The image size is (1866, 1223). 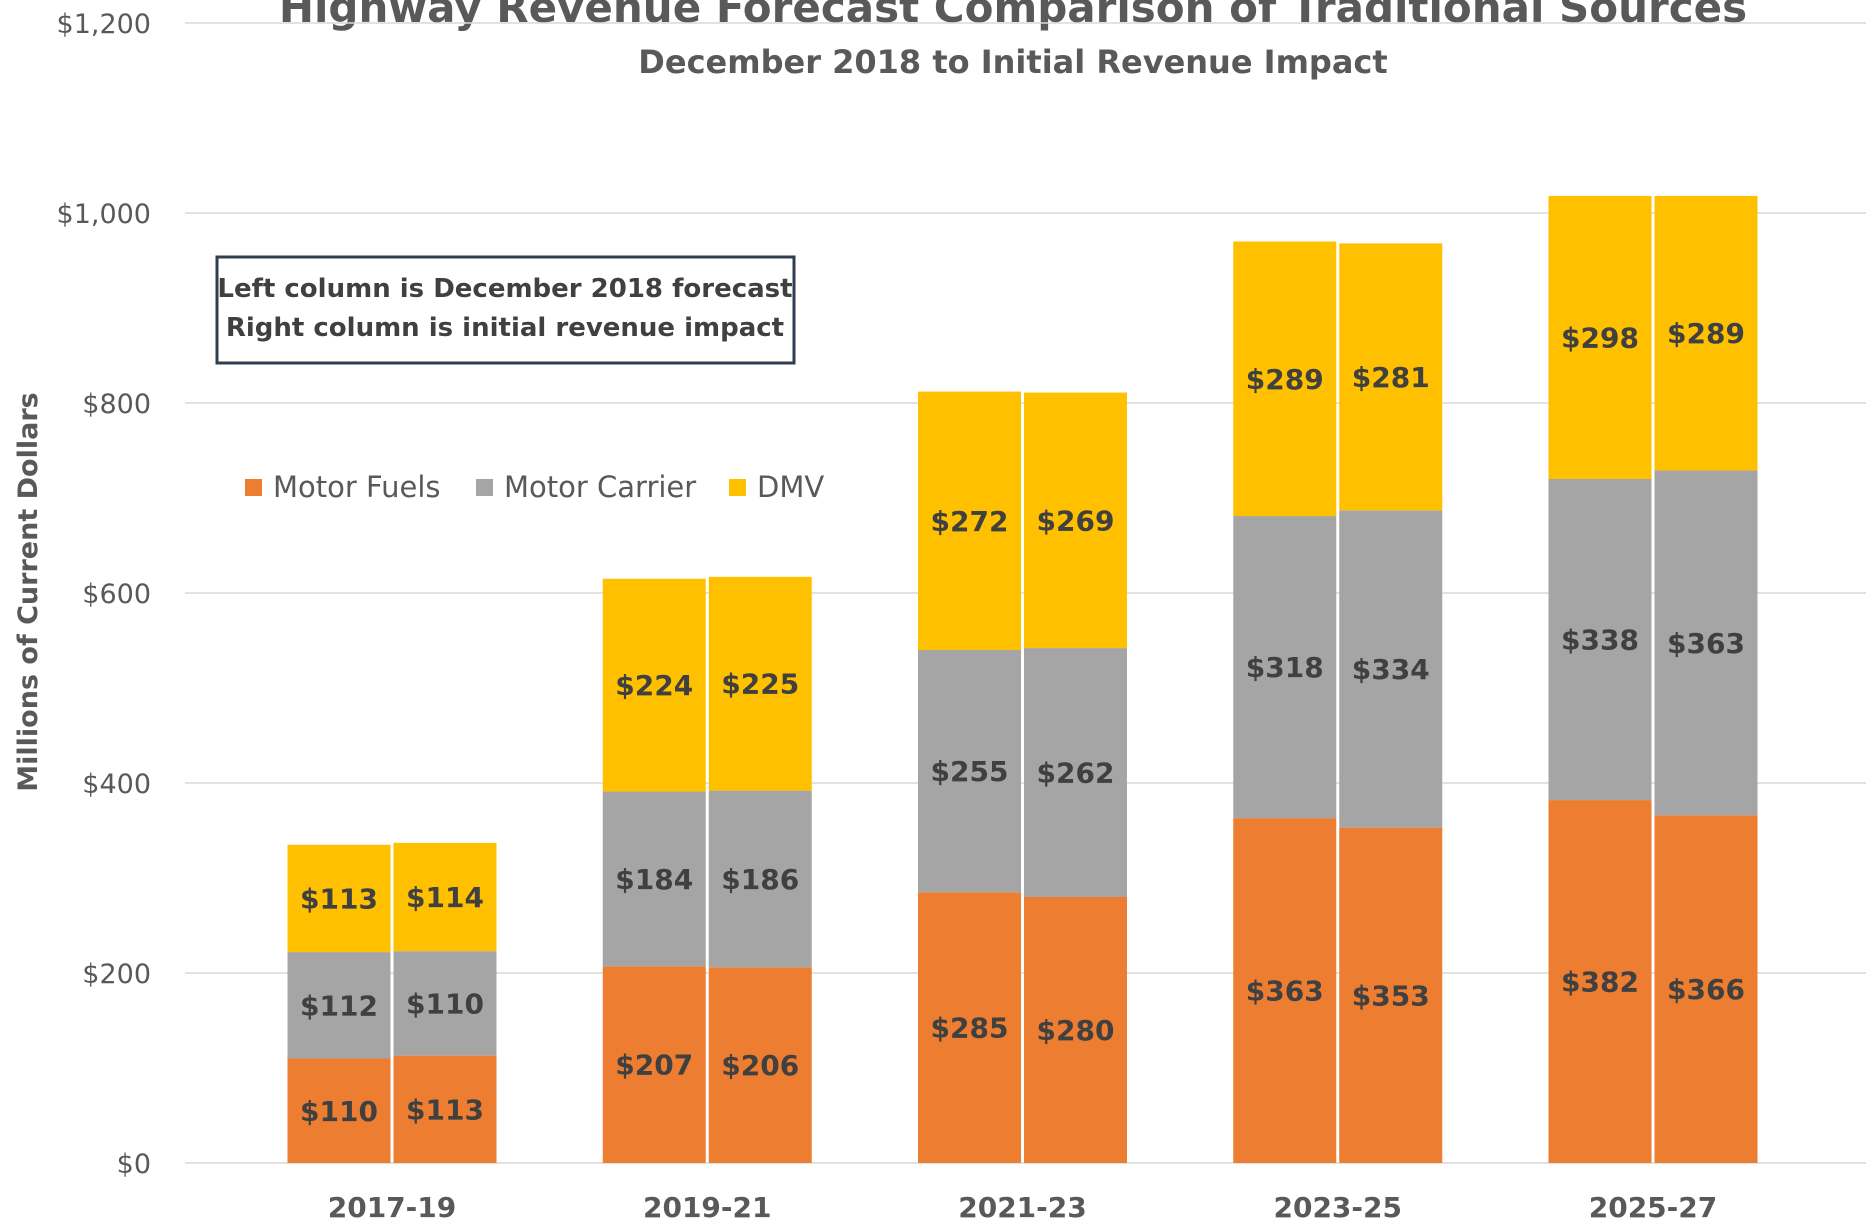 I want to click on data-label: $281, so click(x=1391, y=377).